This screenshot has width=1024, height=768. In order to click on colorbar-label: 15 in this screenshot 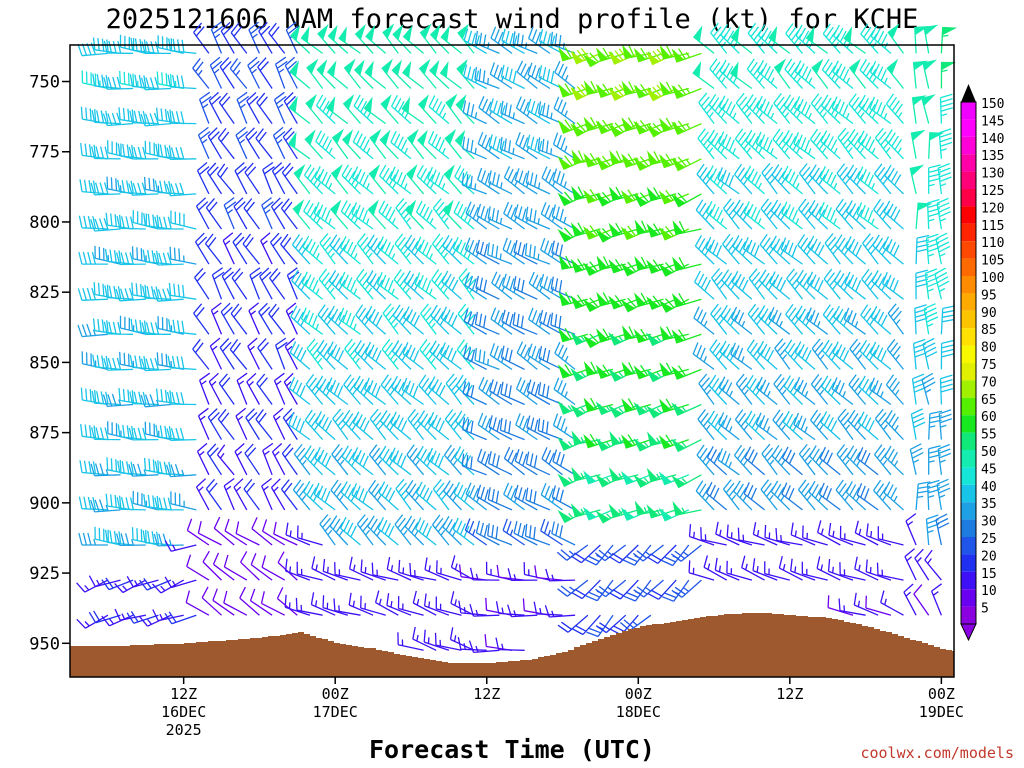, I will do `click(989, 574)`.